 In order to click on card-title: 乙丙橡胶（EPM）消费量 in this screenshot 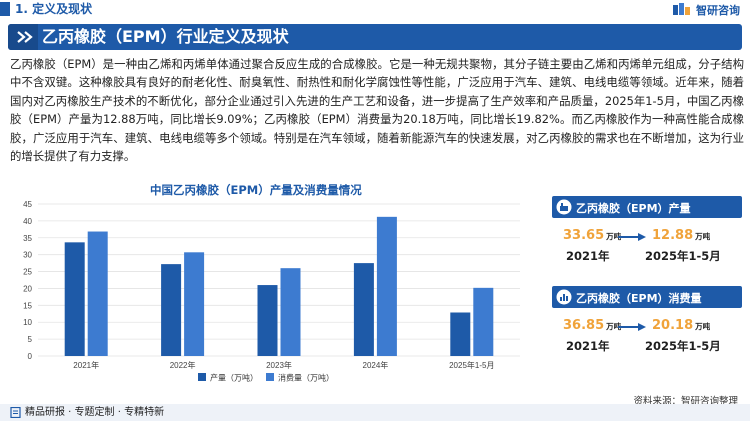, I will do `click(639, 298)`.